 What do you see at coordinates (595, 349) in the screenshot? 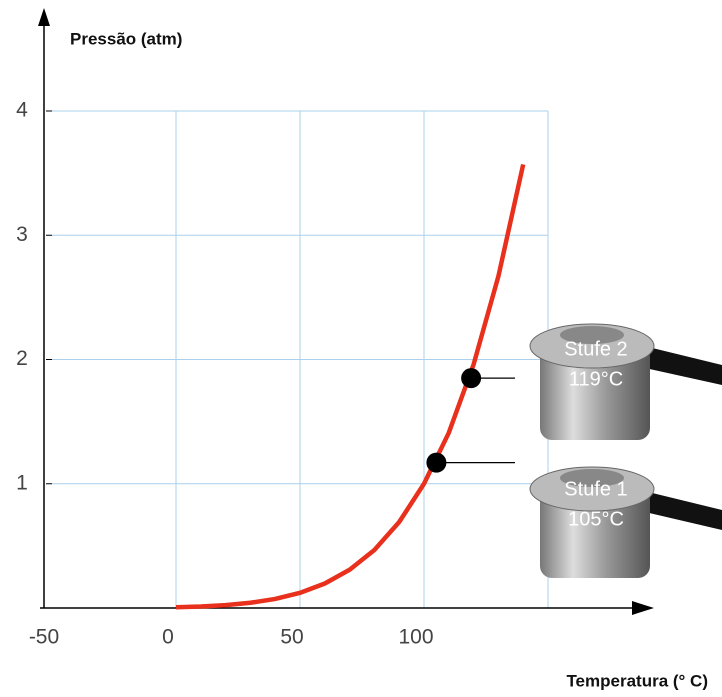
I see `marker-name: Stufe 2` at bounding box center [595, 349].